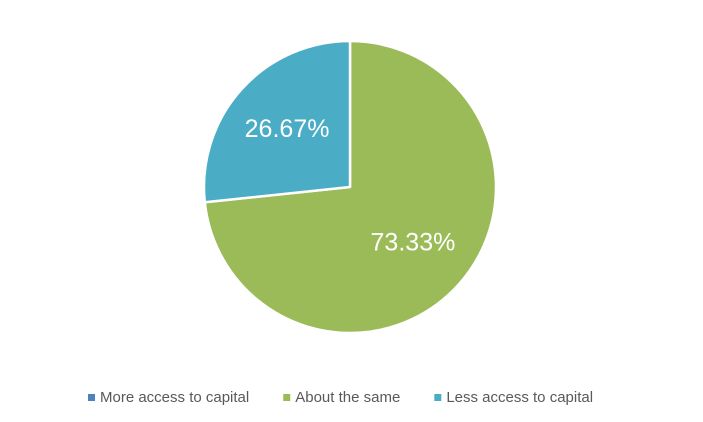 The width and height of the screenshot is (703, 422). I want to click on legend-label: Less access to capital, so click(519, 397).